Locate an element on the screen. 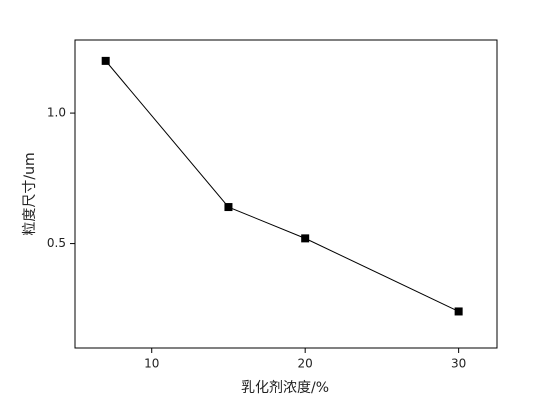 This screenshot has width=541, height=405. y-tick-label: 1.0 is located at coordinates (56, 113).